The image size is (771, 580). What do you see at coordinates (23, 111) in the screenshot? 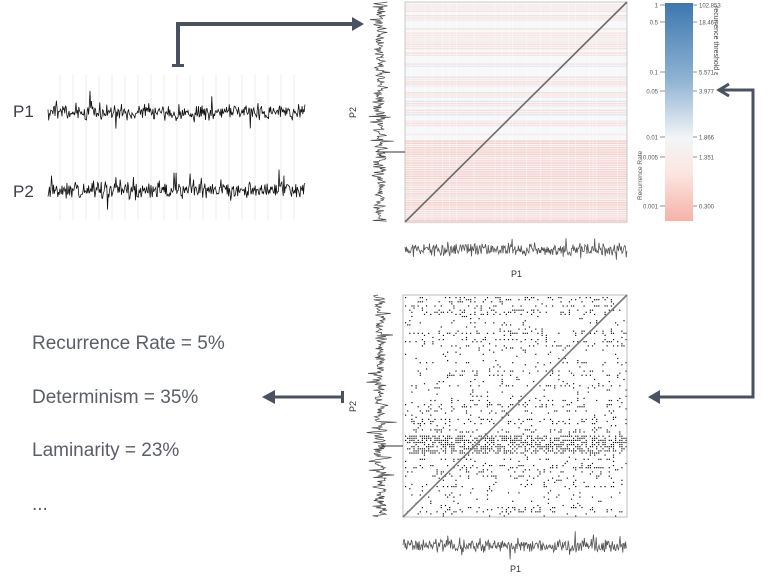
I see `signal-p1-label: P1` at bounding box center [23, 111].